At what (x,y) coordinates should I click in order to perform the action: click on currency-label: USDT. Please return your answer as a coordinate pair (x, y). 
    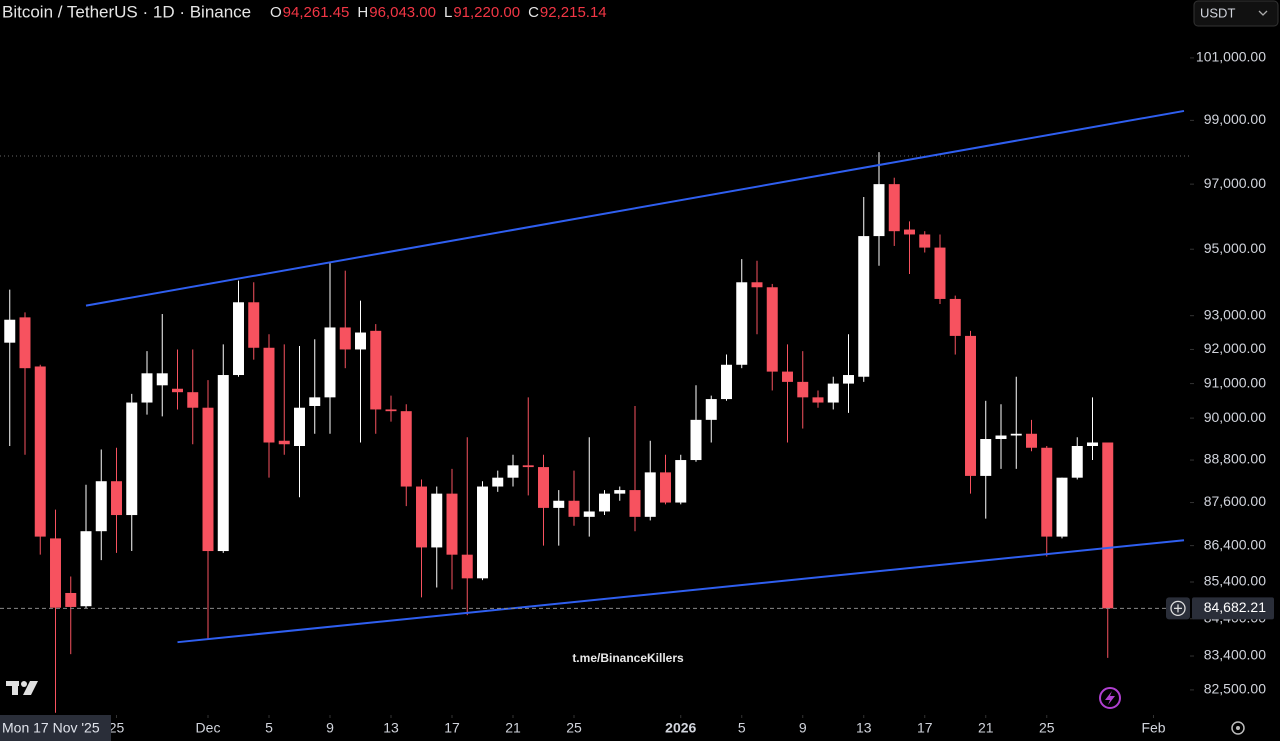
    Looking at the image, I should click on (1217, 12).